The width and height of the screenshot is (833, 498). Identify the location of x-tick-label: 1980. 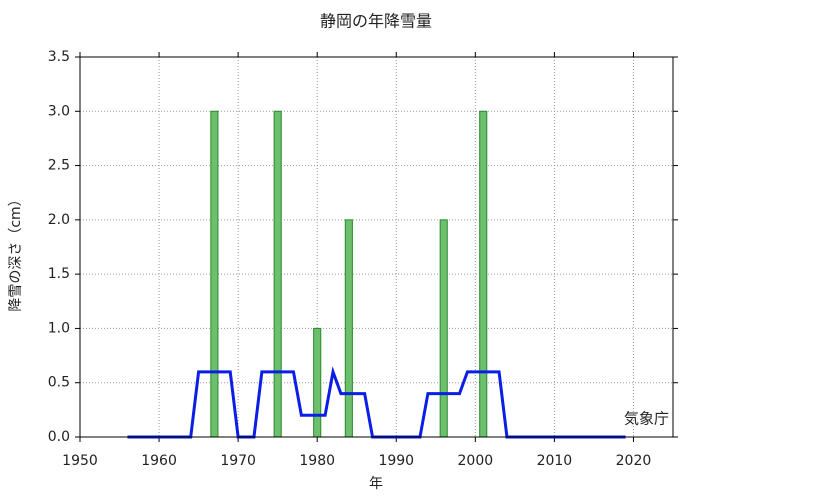
(317, 461).